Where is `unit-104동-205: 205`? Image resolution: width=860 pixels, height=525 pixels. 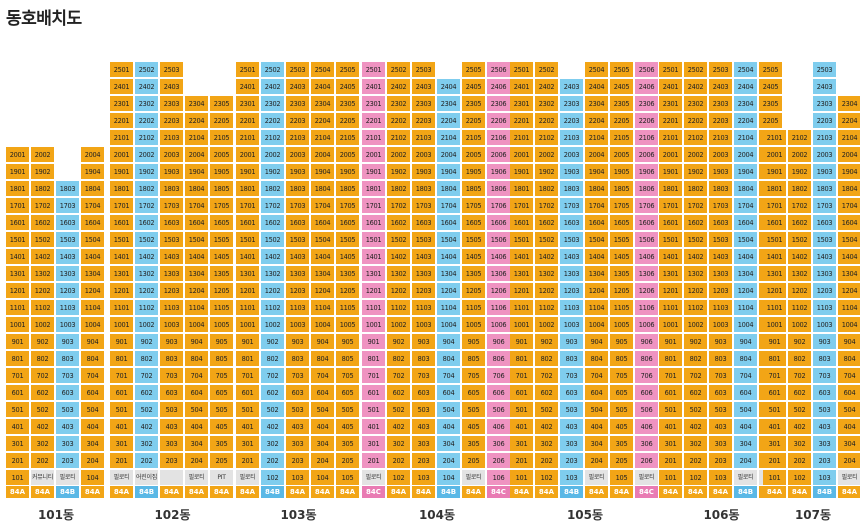
unit-104동-205: 205 is located at coordinates (474, 461).